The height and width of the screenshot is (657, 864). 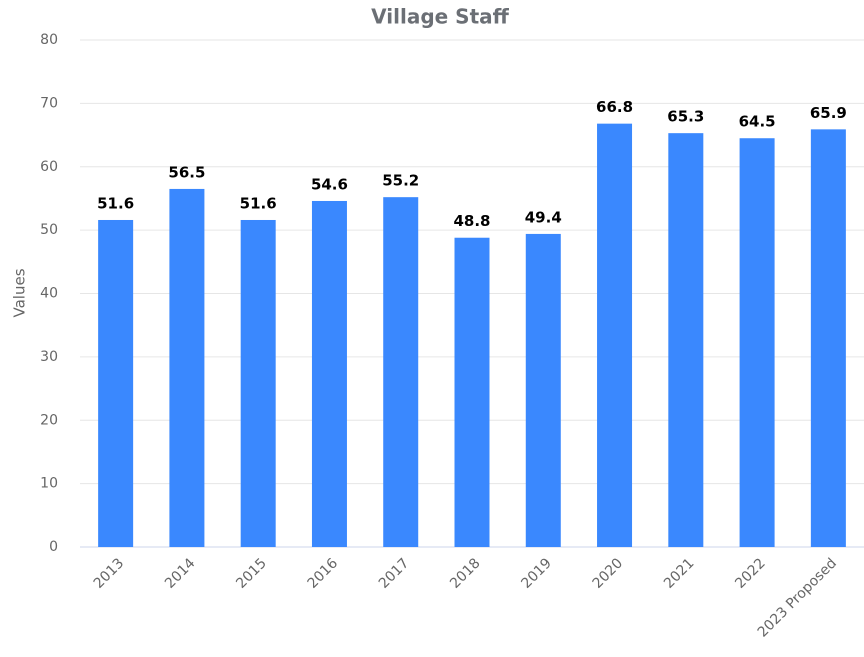 I want to click on x-tick-label: 2019, so click(x=536, y=573).